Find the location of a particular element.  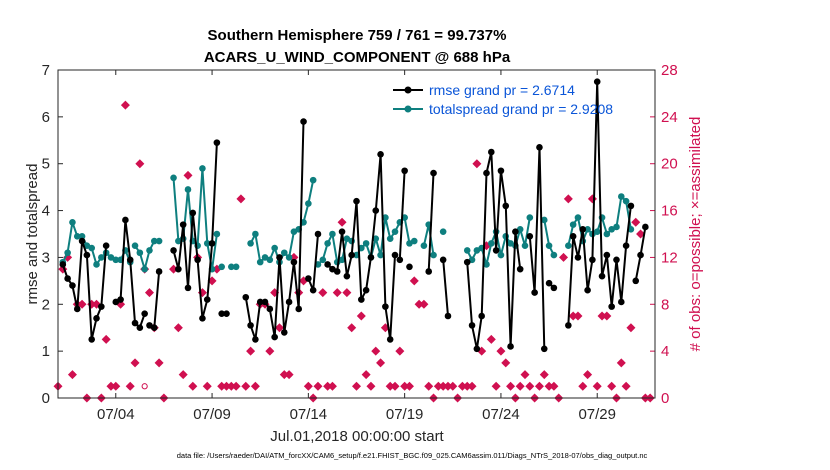

y-left-tick-label: 0 is located at coordinates (46, 398).